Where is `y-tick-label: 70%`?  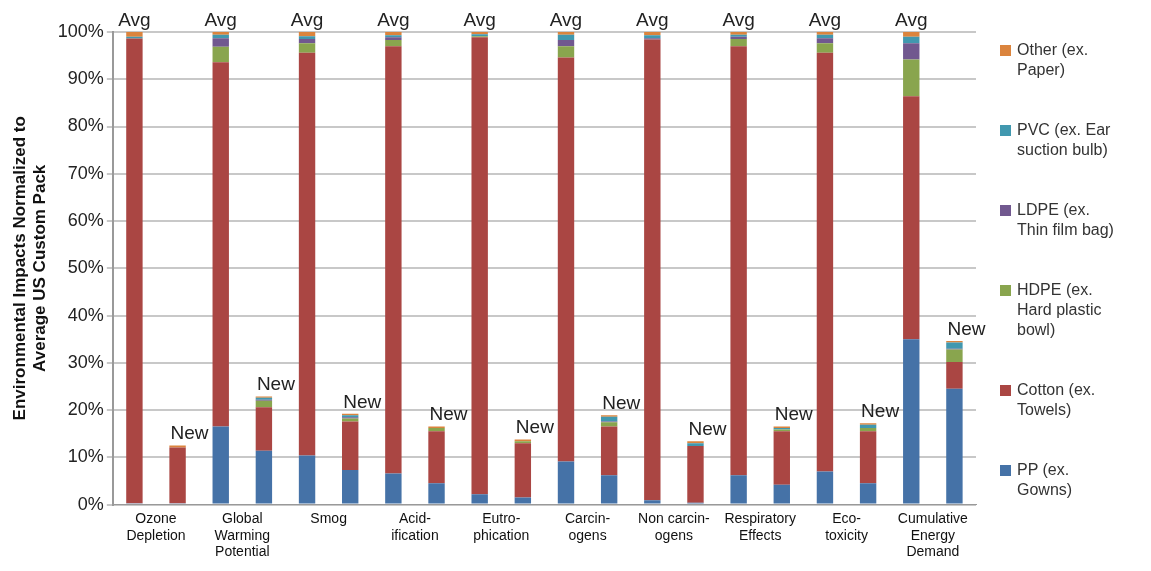 y-tick-label: 70% is located at coordinates (85, 172).